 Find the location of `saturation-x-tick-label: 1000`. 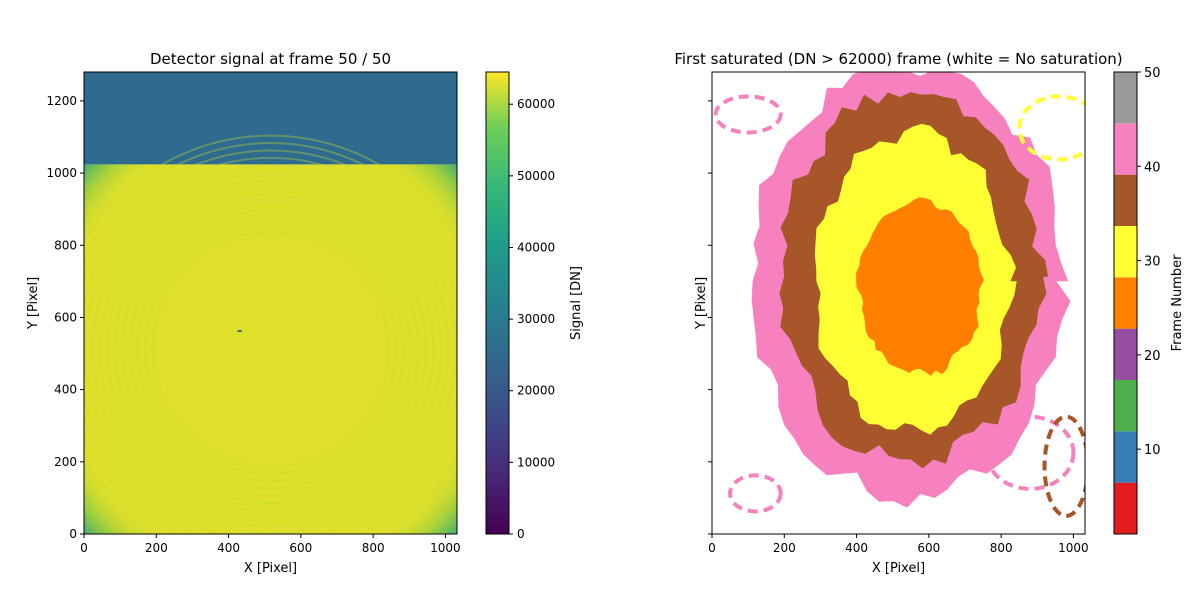

saturation-x-tick-label: 1000 is located at coordinates (1073, 548).